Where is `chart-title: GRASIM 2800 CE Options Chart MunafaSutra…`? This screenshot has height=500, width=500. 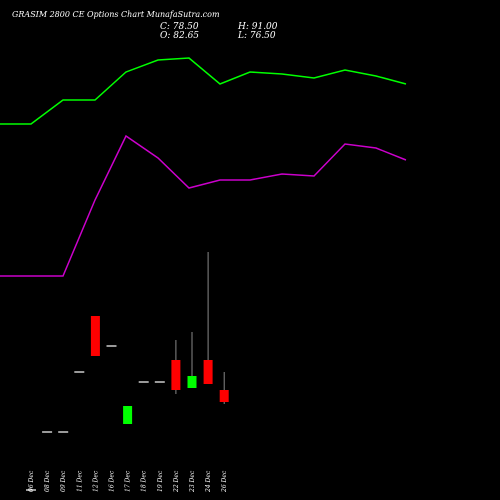
chart-title: GRASIM 2800 CE Options Chart MunafaSutra… is located at coordinates (116, 14).